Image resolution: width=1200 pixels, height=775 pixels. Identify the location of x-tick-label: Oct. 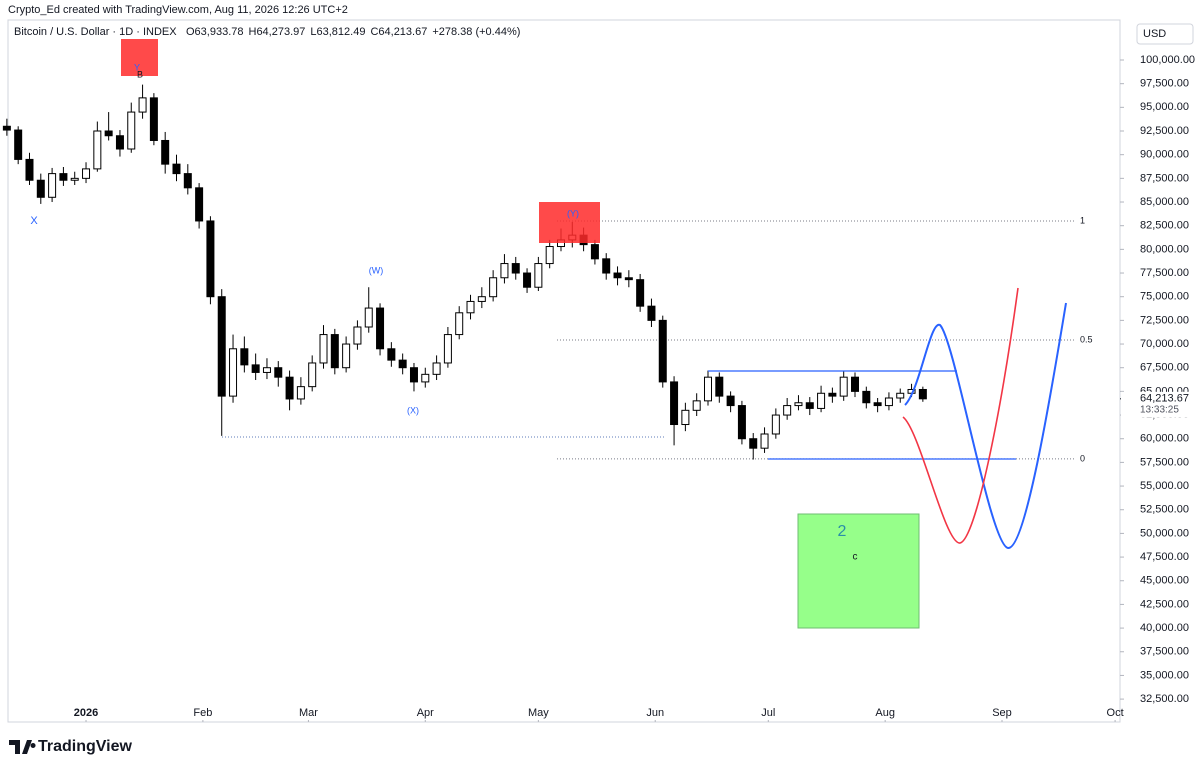
(1115, 713).